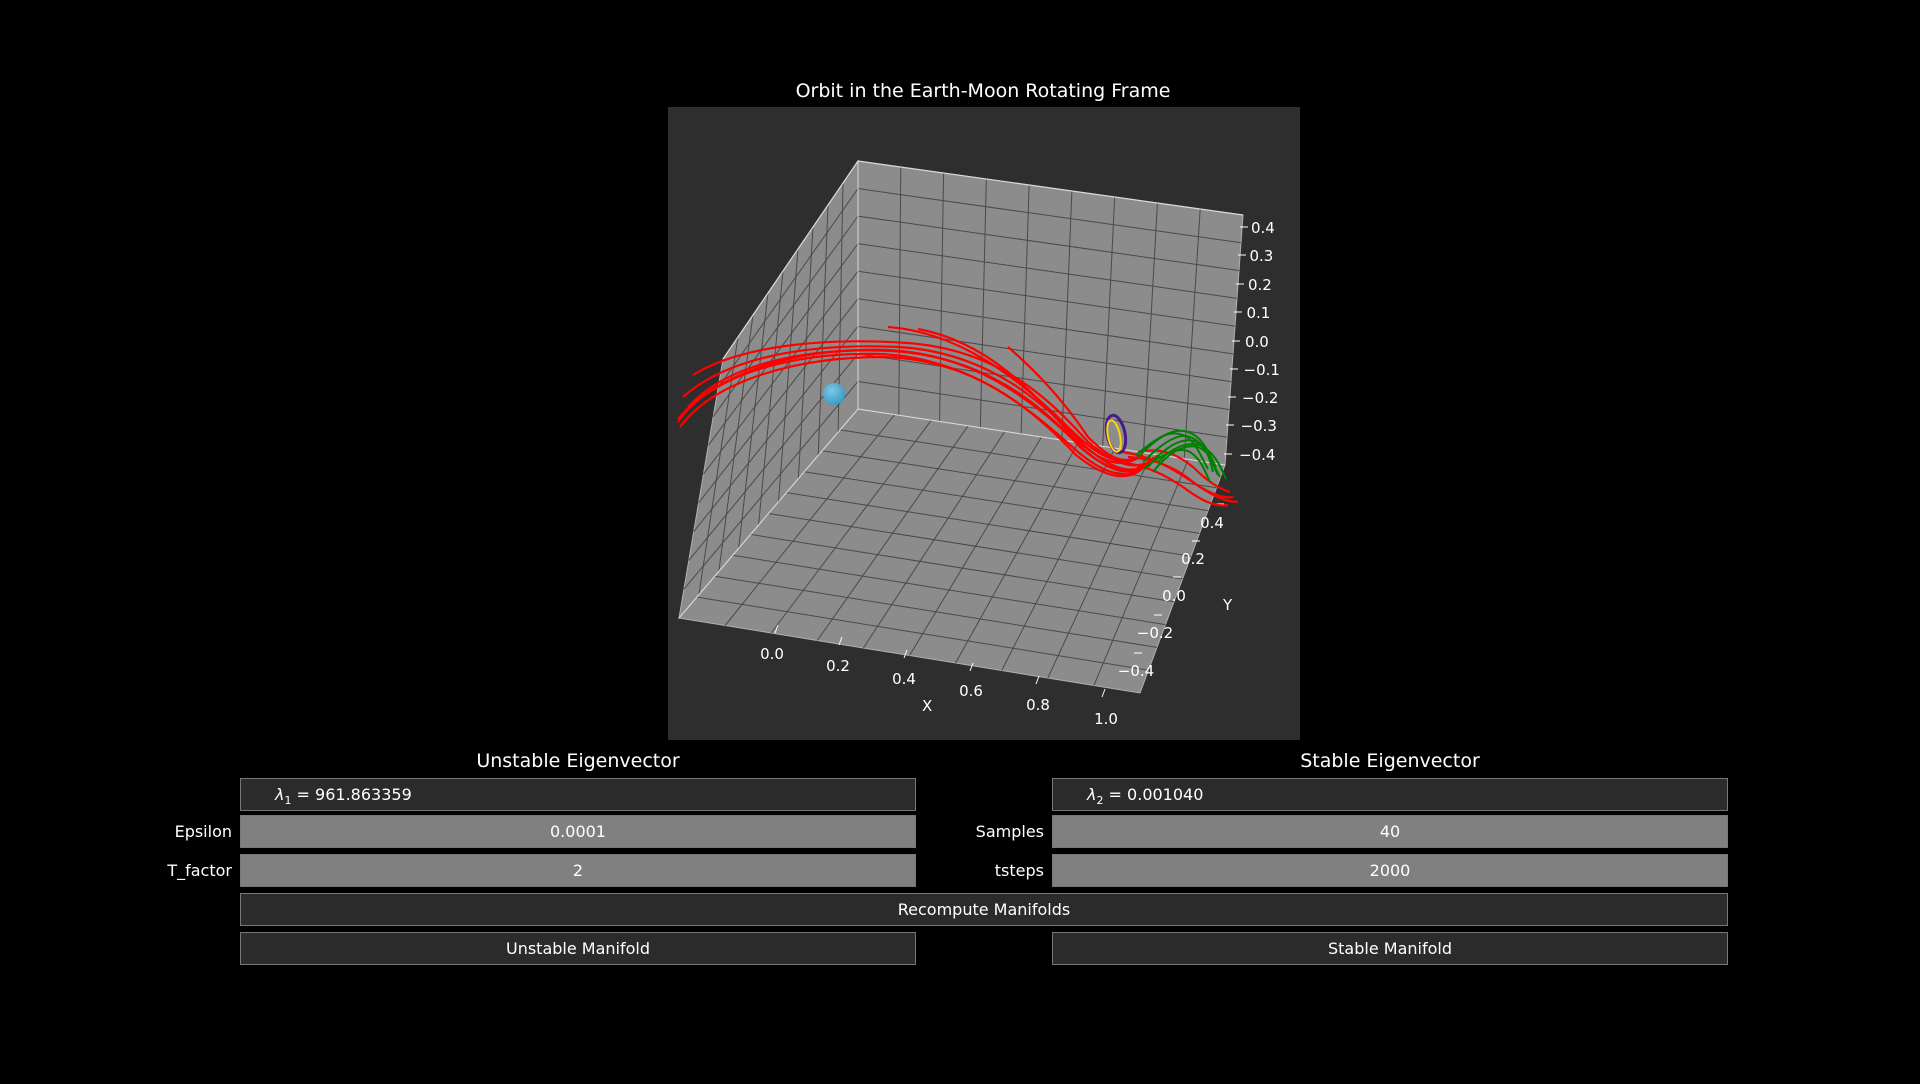 Image resolution: width=1920 pixels, height=1084 pixels. What do you see at coordinates (578, 831) in the screenshot?
I see `epsilon-input: 0.0001` at bounding box center [578, 831].